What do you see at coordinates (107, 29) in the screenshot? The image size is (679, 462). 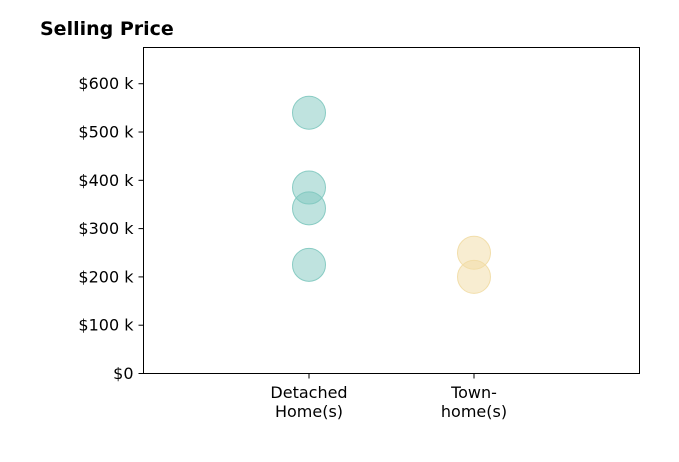 I see `chart-title: Selling Price` at bounding box center [107, 29].